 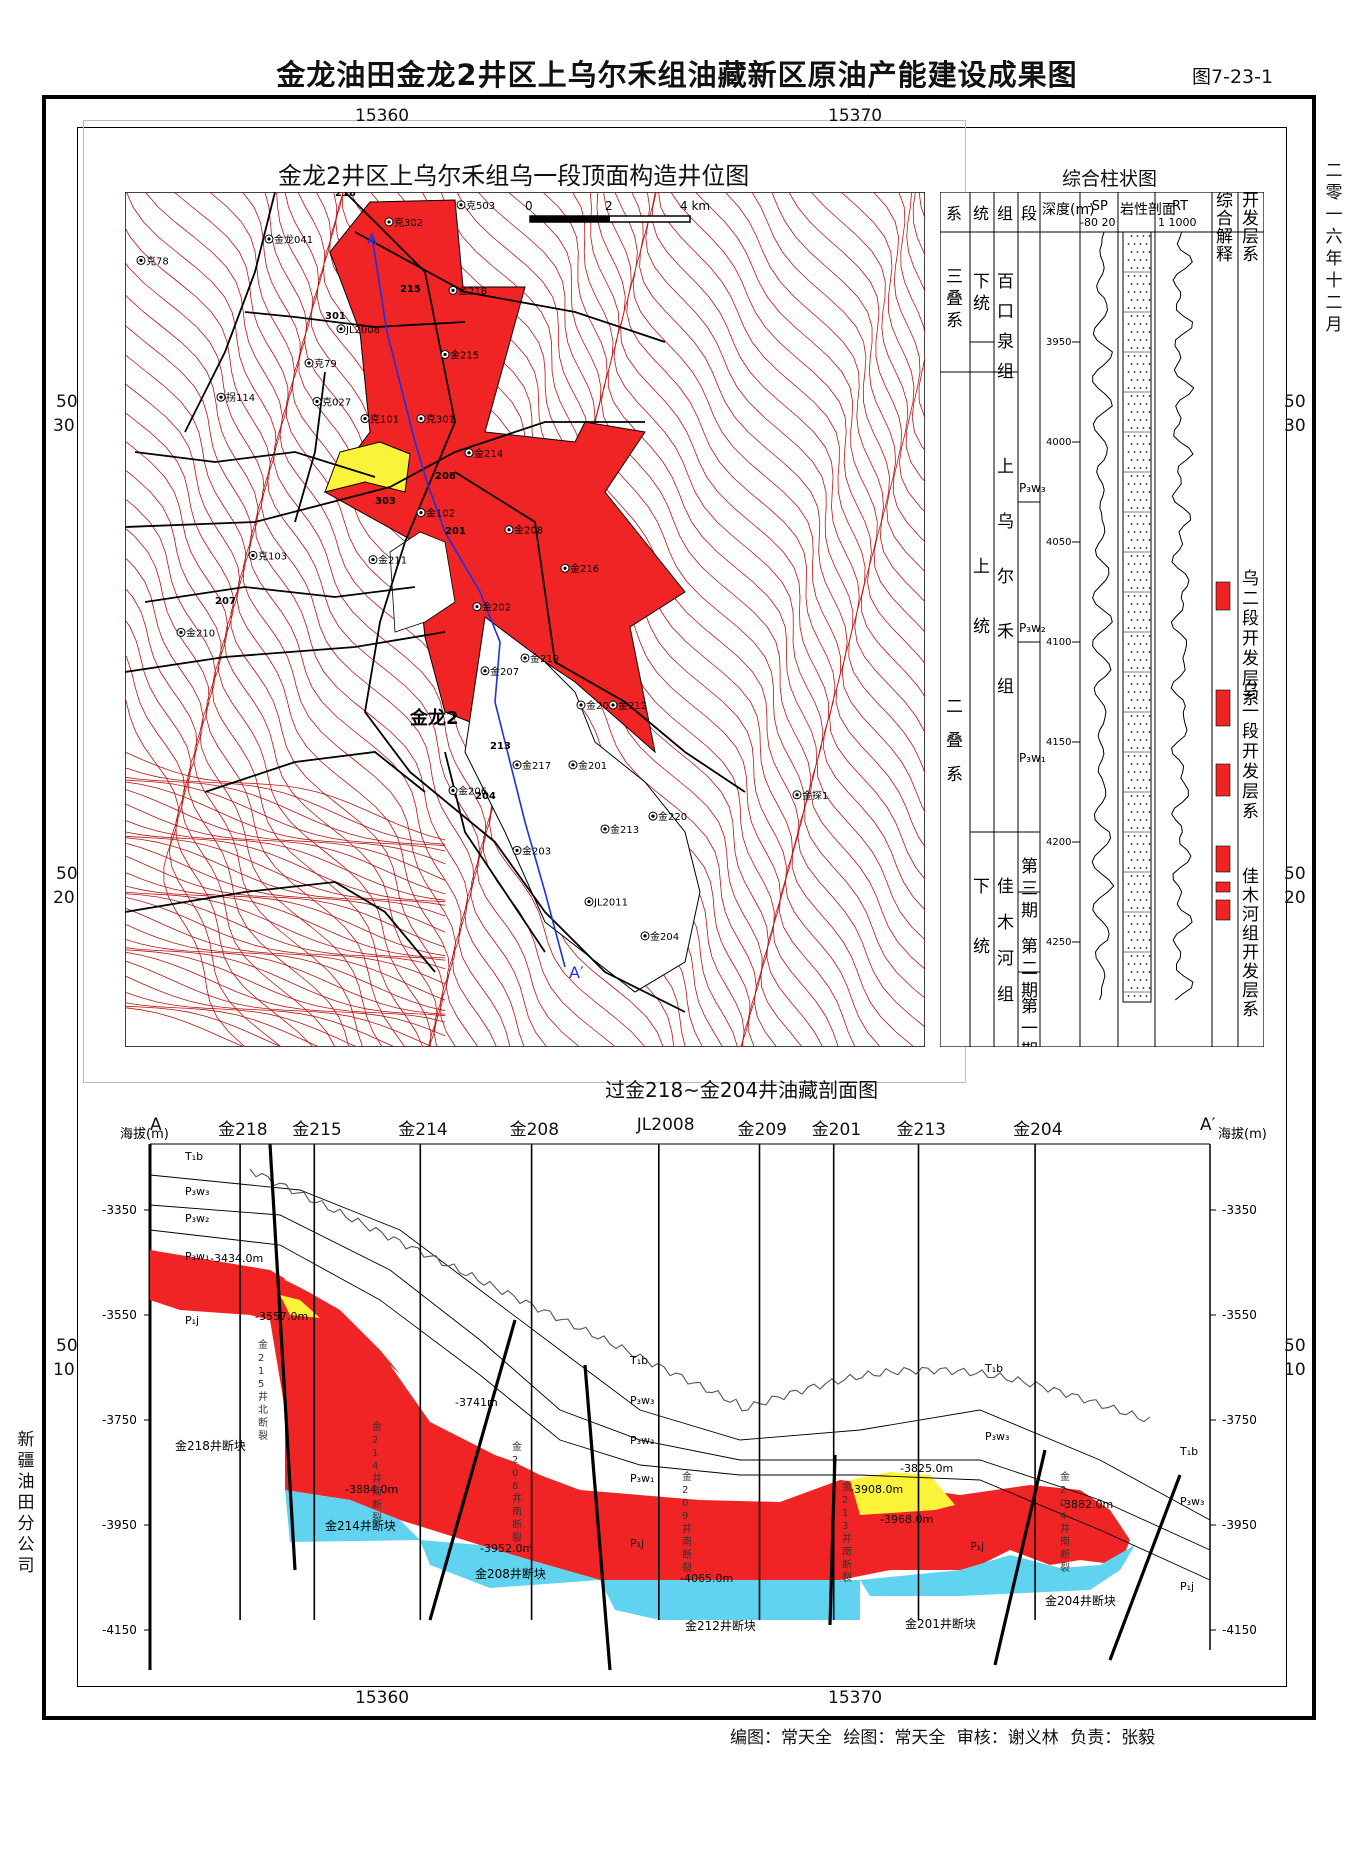 What do you see at coordinates (387, 560) in the screenshot?
I see `well-marker: 金211` at bounding box center [387, 560].